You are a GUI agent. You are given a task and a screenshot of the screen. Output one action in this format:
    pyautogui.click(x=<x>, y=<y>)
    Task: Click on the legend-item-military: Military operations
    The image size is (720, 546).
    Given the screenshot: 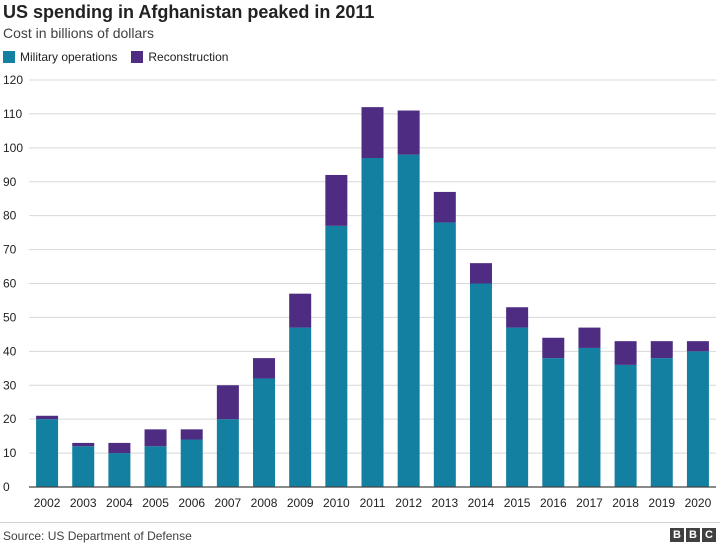 What is the action you would take?
    pyautogui.click(x=60, y=57)
    